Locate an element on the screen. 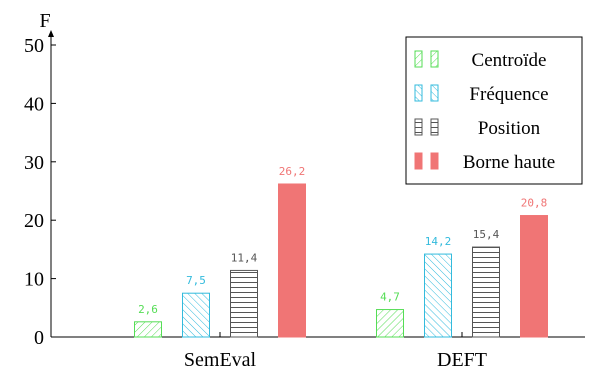 The height and width of the screenshot is (379, 589). legend-label: Centroïde is located at coordinates (509, 60).